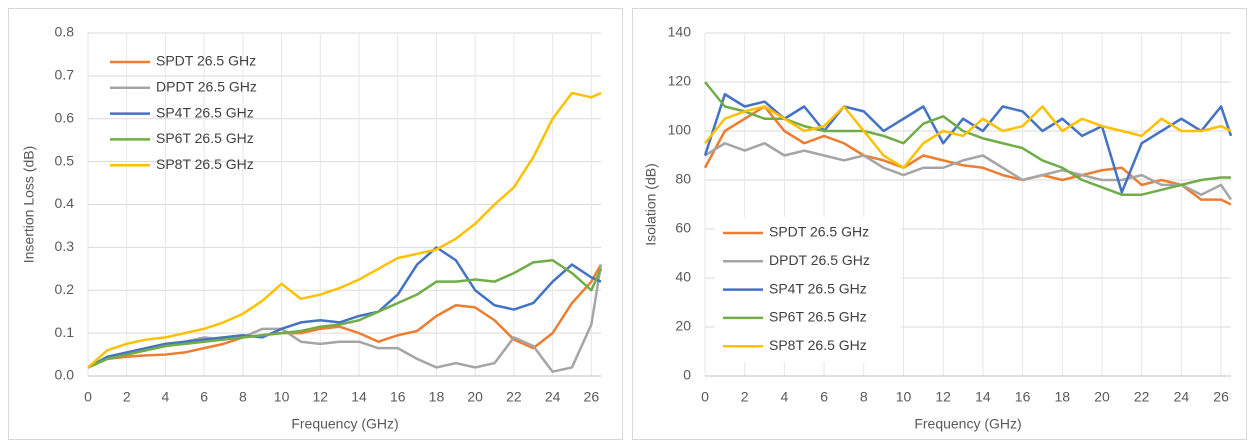  What do you see at coordinates (65, 375) in the screenshot?
I see `y-tick-label: 0.0` at bounding box center [65, 375].